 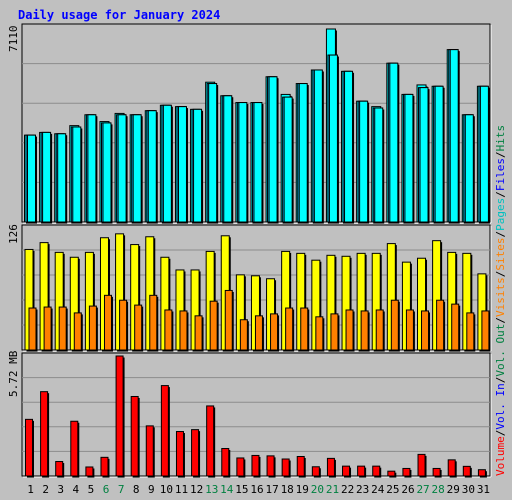 What do you see at coordinates (302, 489) in the screenshot?
I see `x-tick-label: 19` at bounding box center [302, 489].